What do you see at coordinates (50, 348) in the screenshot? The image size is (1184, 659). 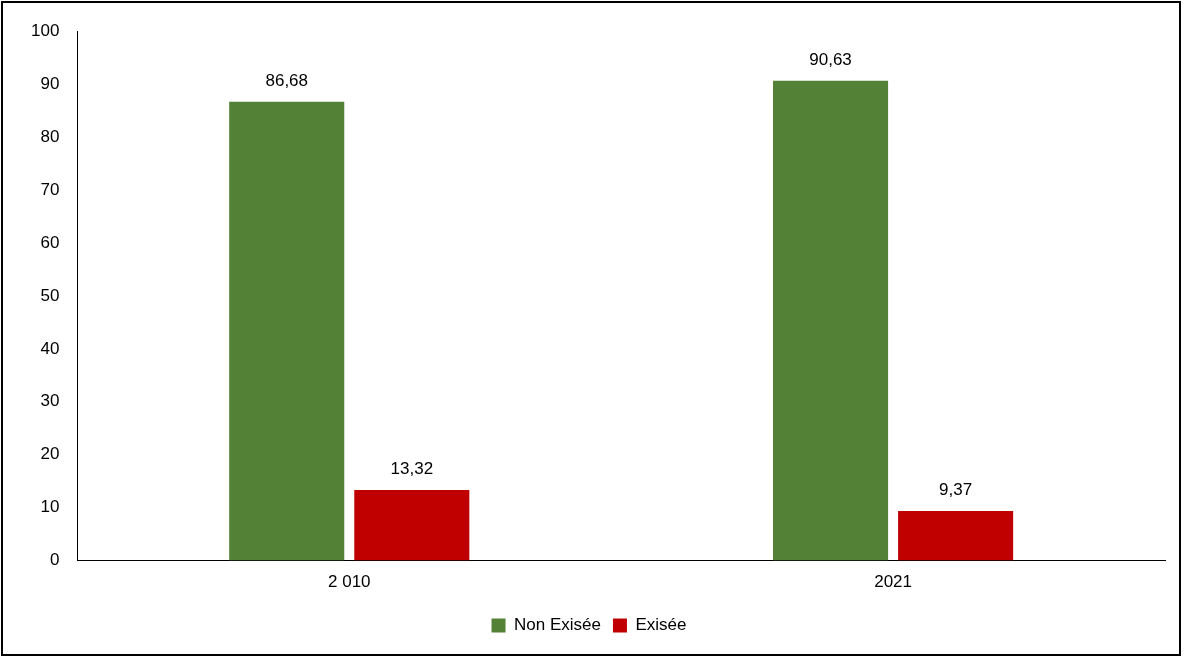 I see `y-tick-label: 40` at bounding box center [50, 348].